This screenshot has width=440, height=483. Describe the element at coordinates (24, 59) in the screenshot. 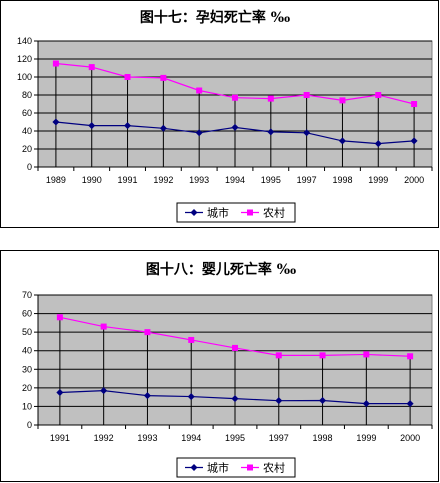

I see `y-tick-label: 120` at that location.